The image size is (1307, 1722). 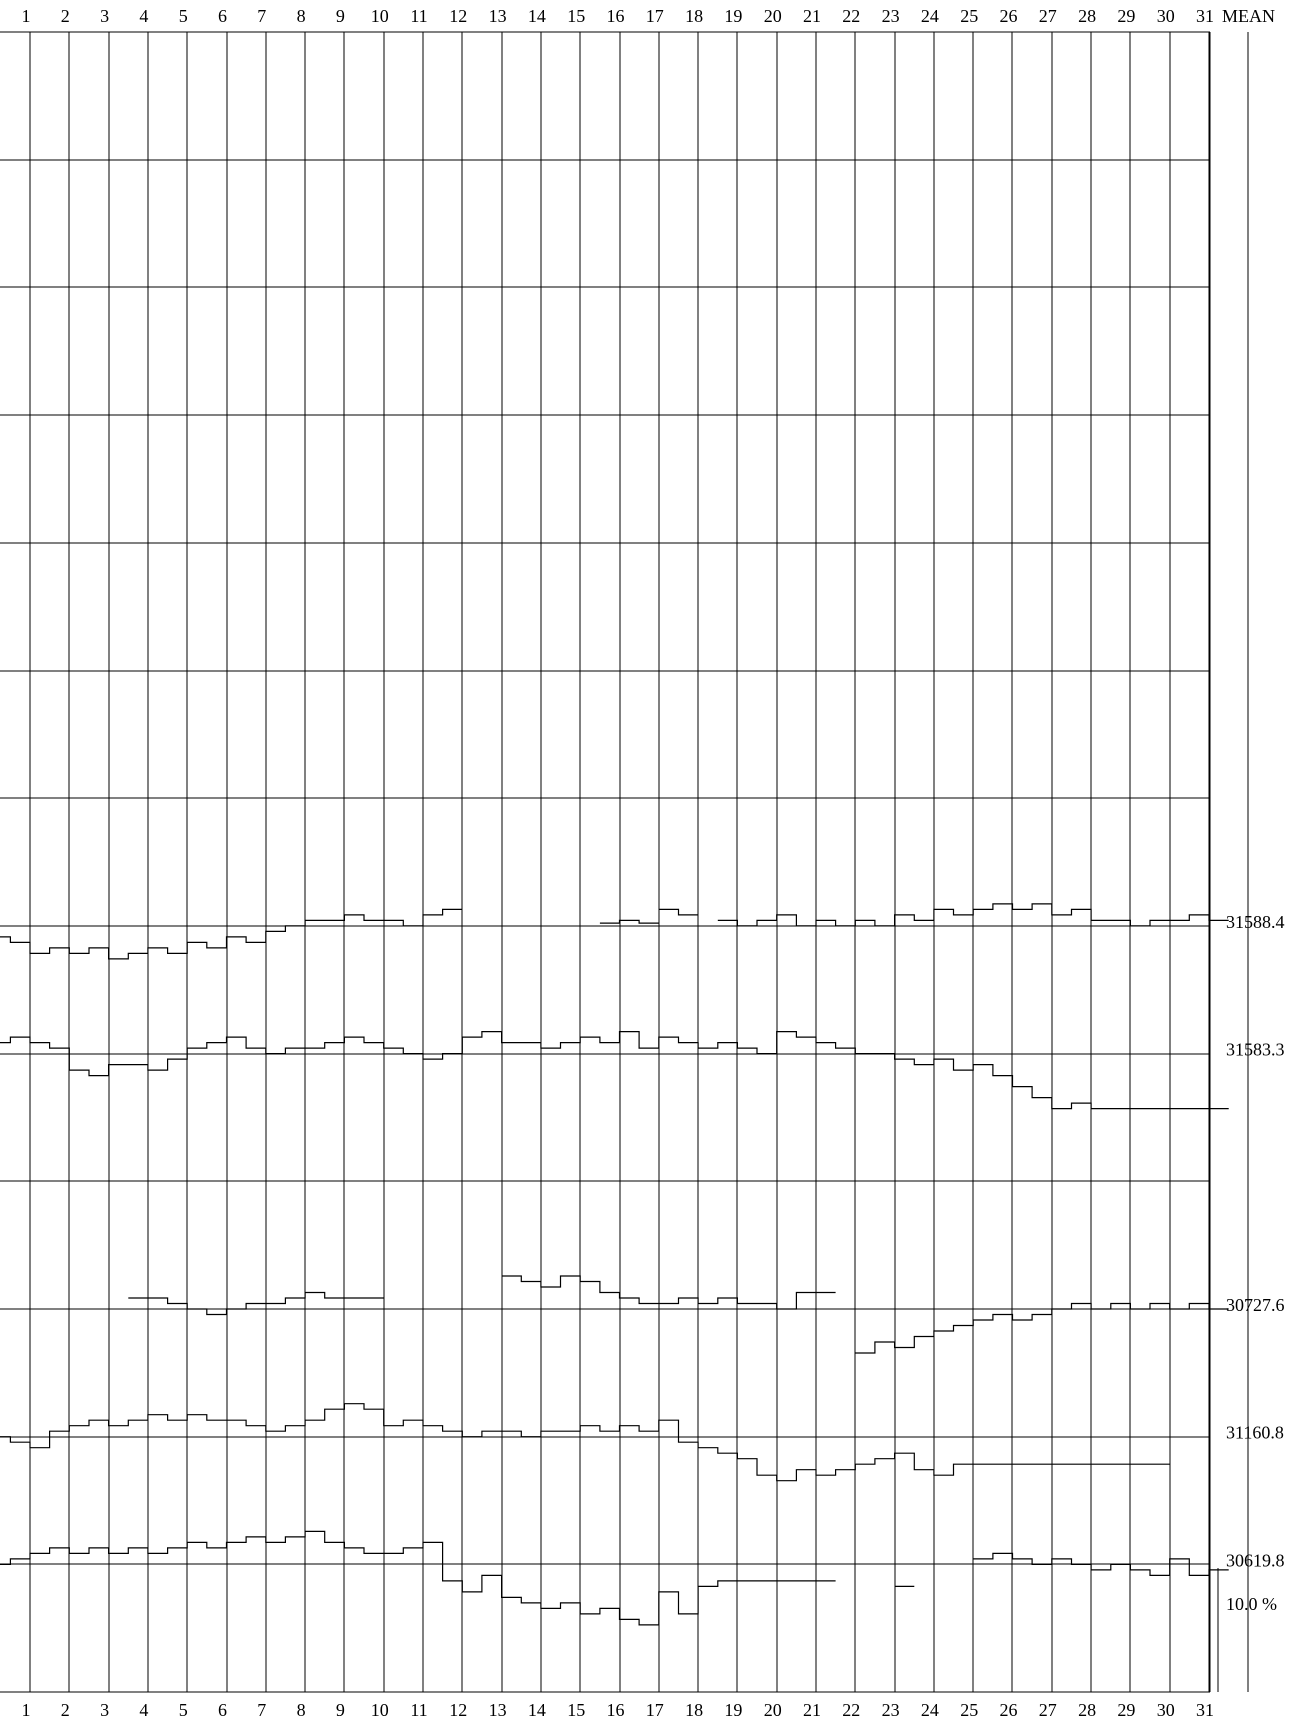 What do you see at coordinates (655, 1710) in the screenshot?
I see `x-tick-label-bottom: 17` at bounding box center [655, 1710].